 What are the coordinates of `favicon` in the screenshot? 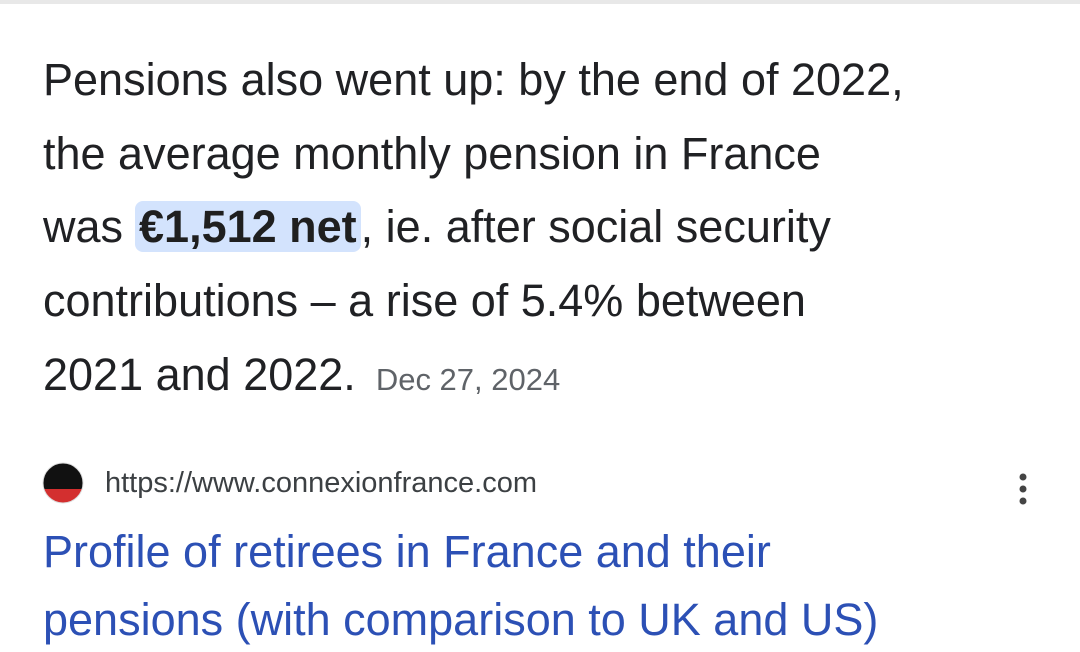 It's located at (63, 483).